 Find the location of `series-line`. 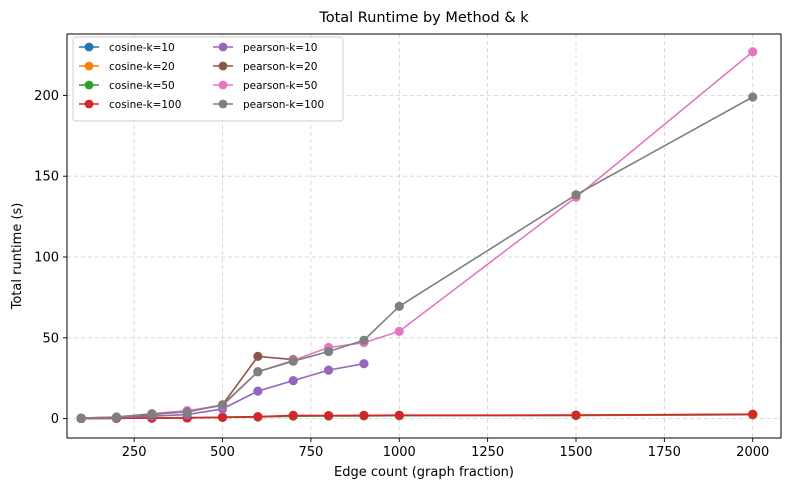

series-line is located at coordinates (417, 416).